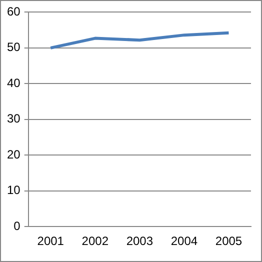 Image resolution: width=262 pixels, height=262 pixels. What do you see at coordinates (13, 11) in the screenshot?
I see `y-tick-label: 60` at bounding box center [13, 11].